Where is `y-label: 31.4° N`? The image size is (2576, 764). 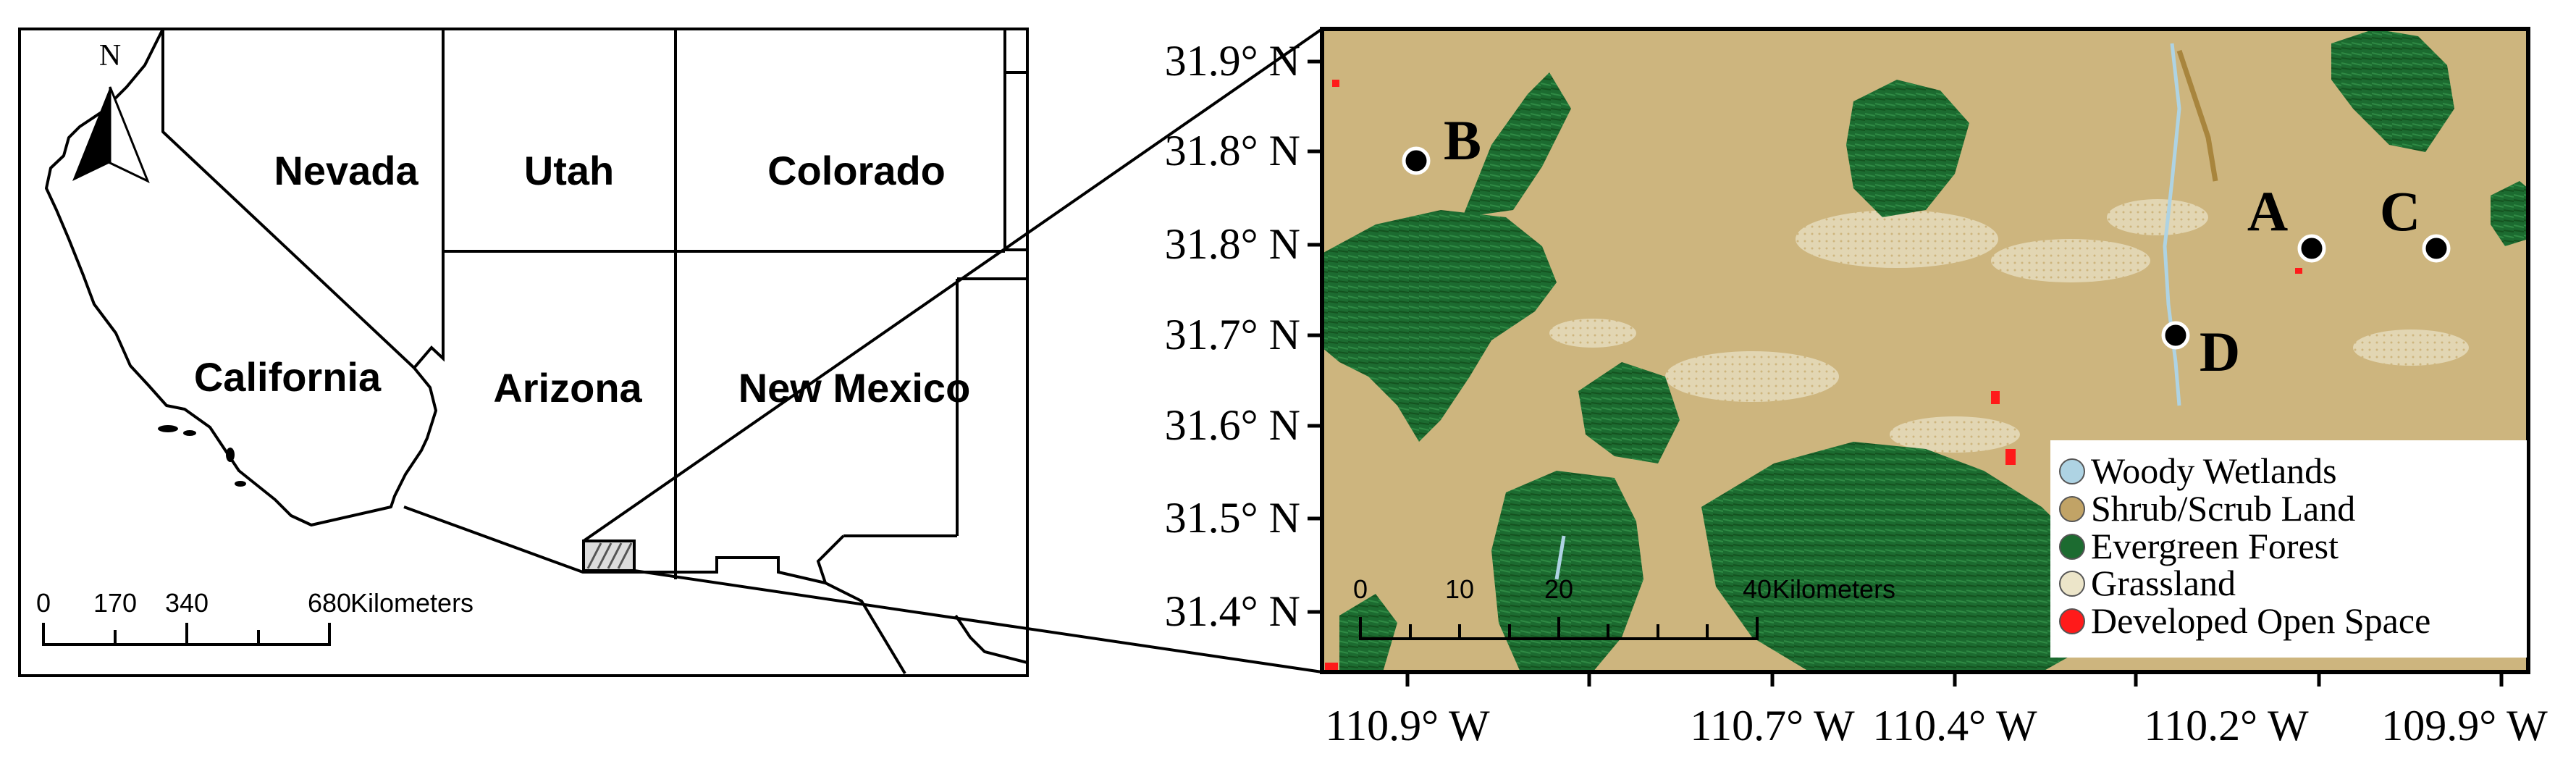
y-label: 31.4° N is located at coordinates (1232, 611).